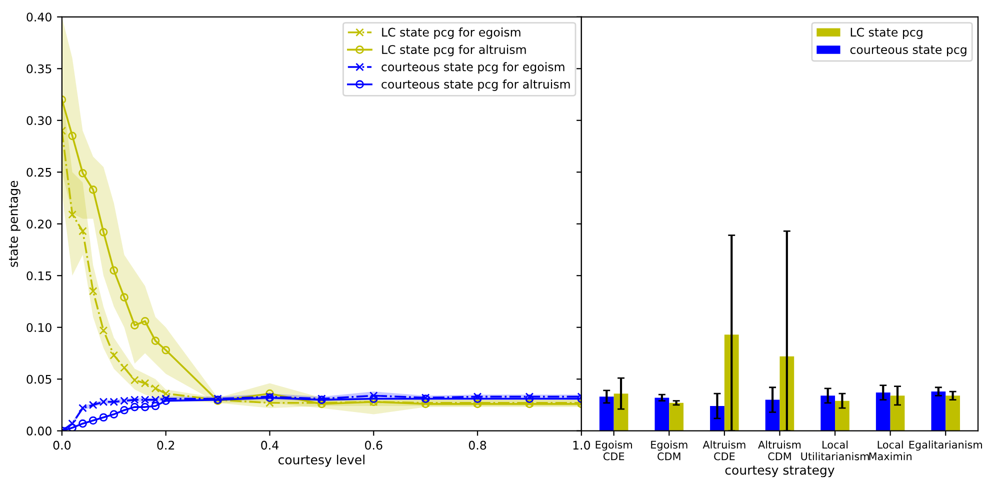 This screenshot has height=483, width=999. I want to click on y-tick-label: 0.35, so click(39, 69).